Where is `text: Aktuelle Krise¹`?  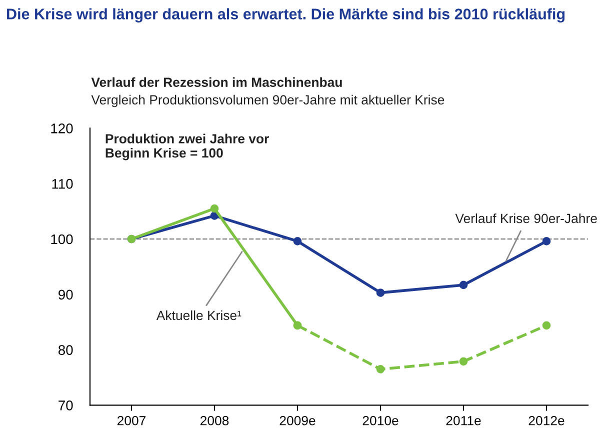 text: Aktuelle Krise¹ is located at coordinates (199, 315).